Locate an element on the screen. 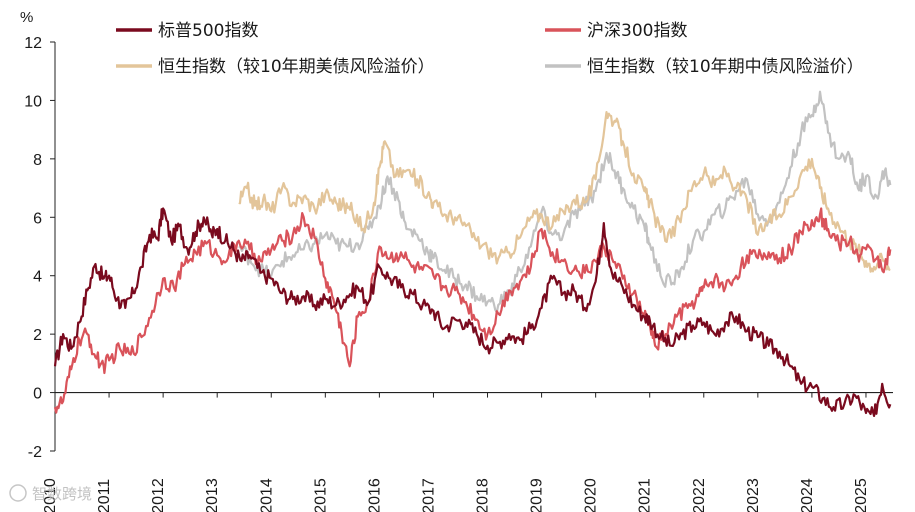  x-tick-label: 2020 is located at coordinates (591, 495).